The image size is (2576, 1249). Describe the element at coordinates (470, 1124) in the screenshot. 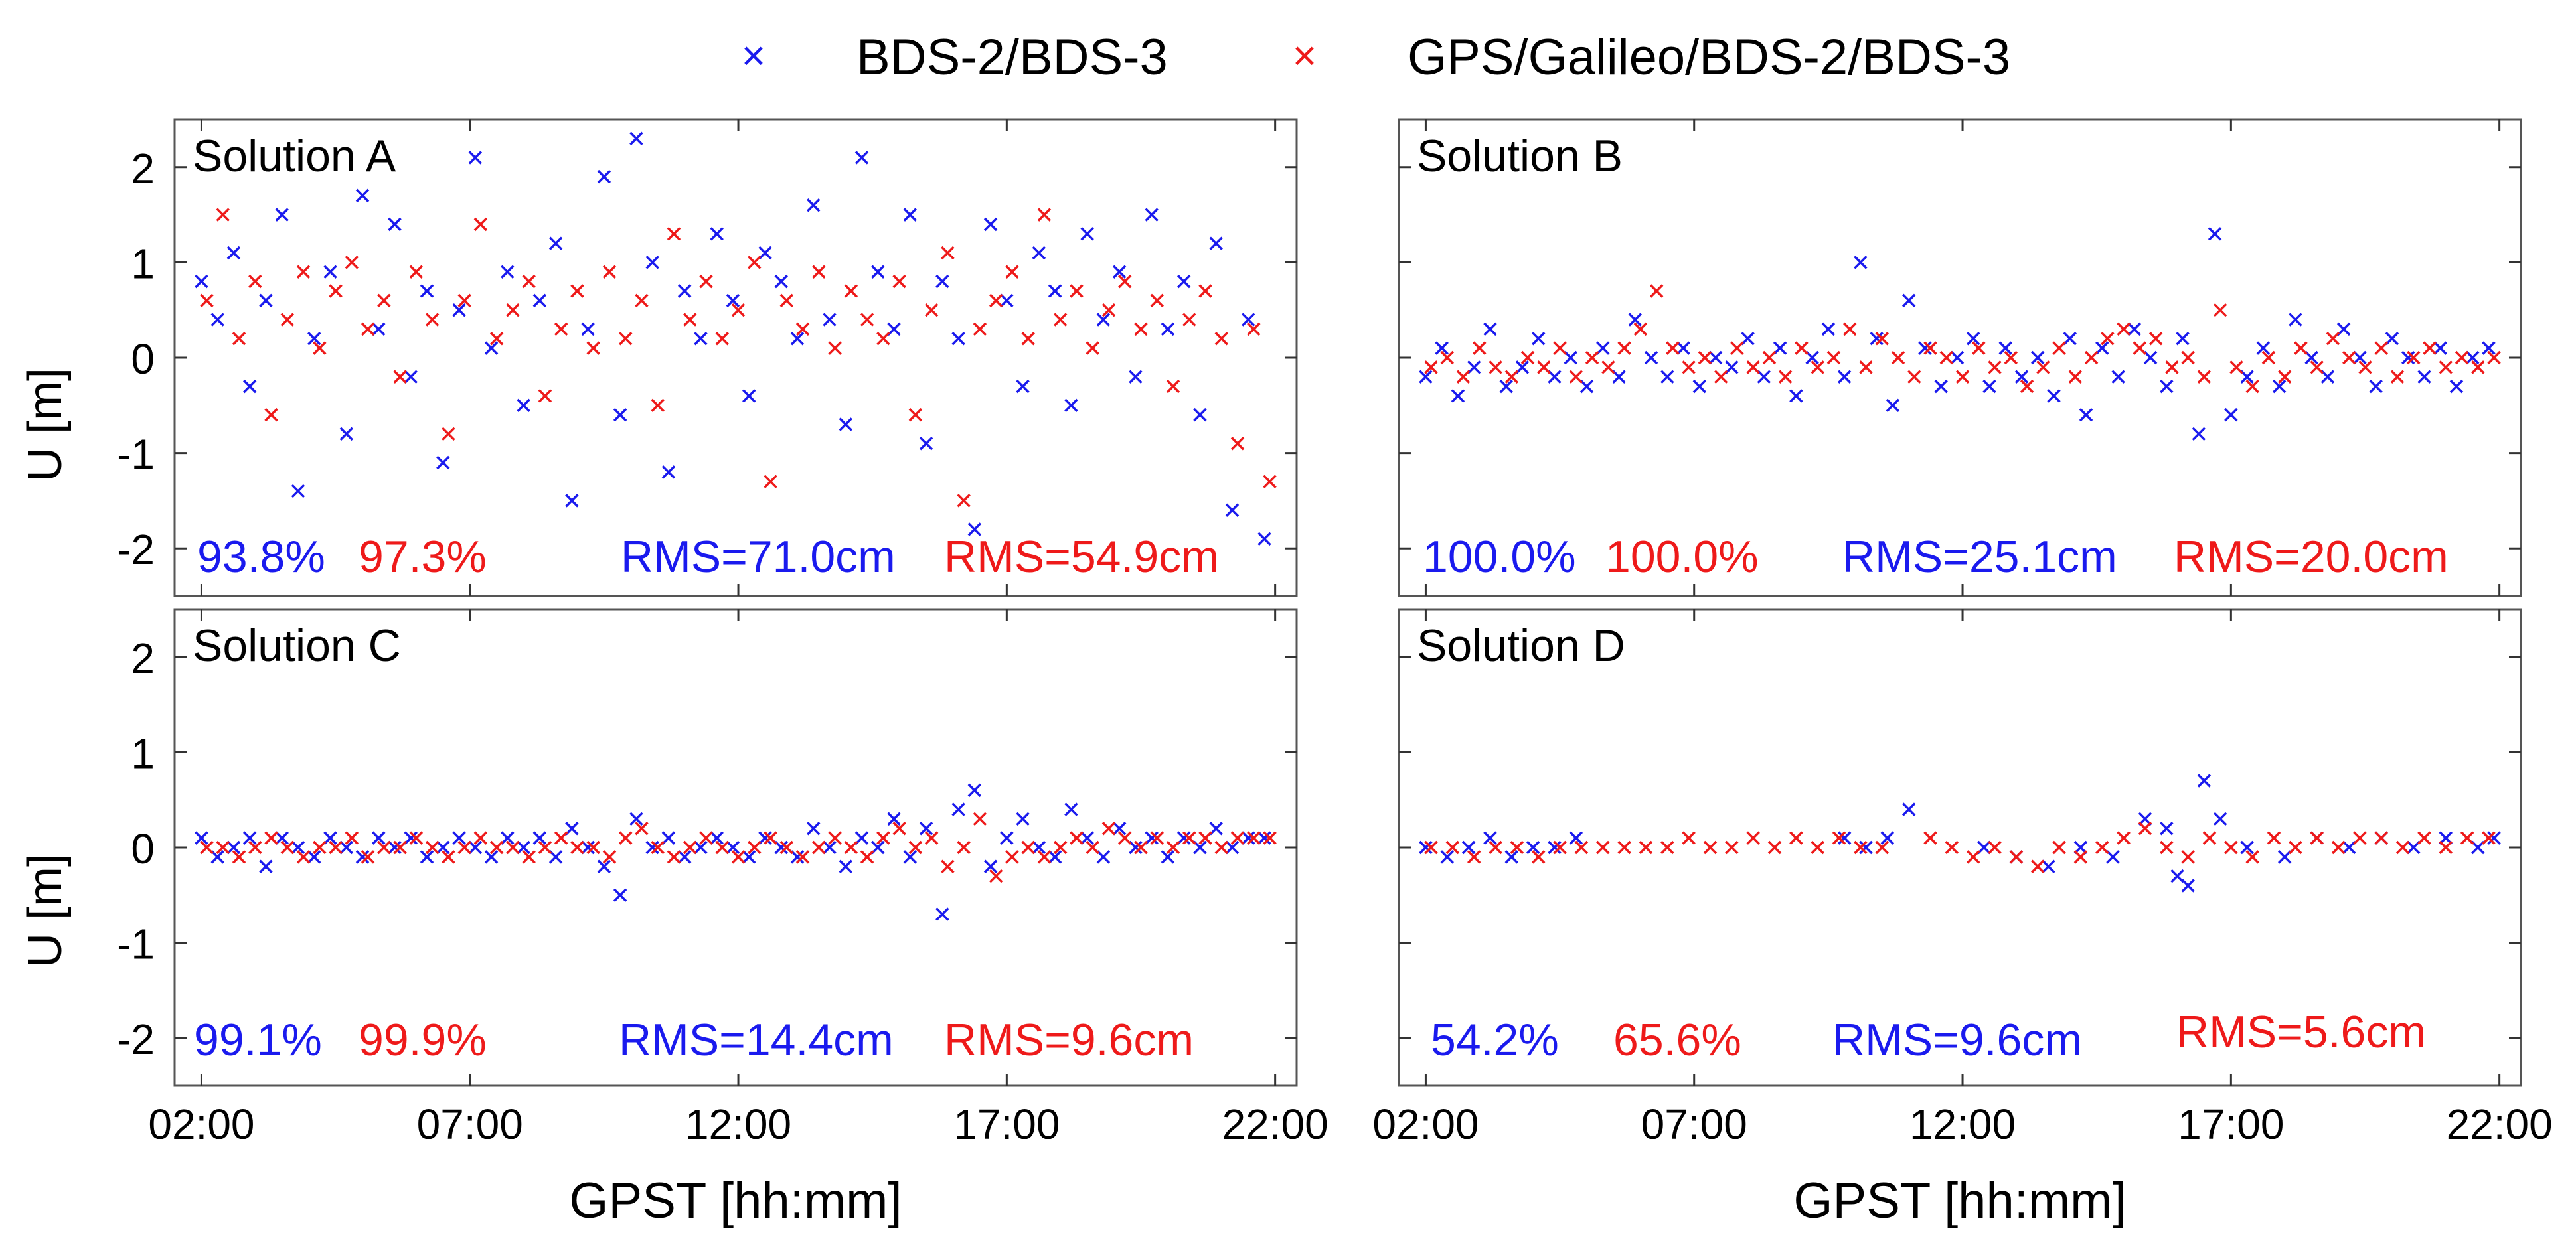

I see `panel-c-xtick-label: 07:00` at that location.